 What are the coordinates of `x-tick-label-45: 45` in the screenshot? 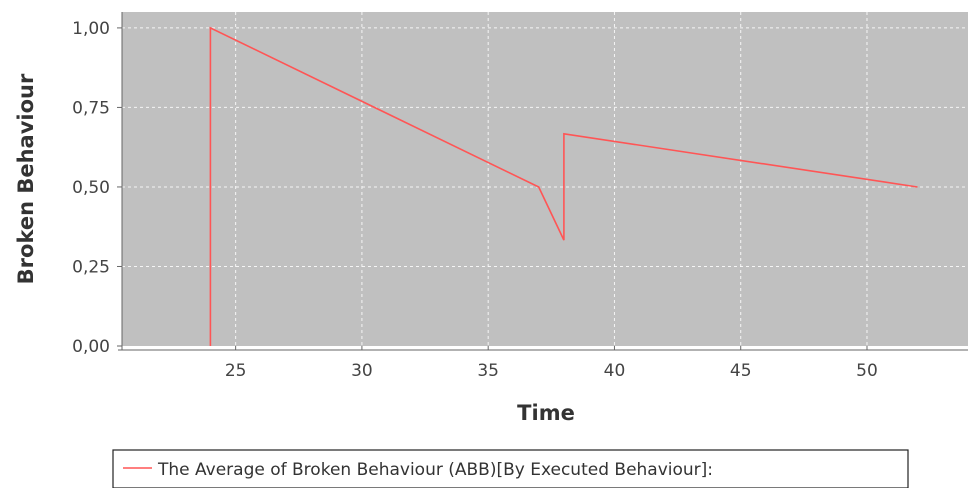 It's located at (741, 371).